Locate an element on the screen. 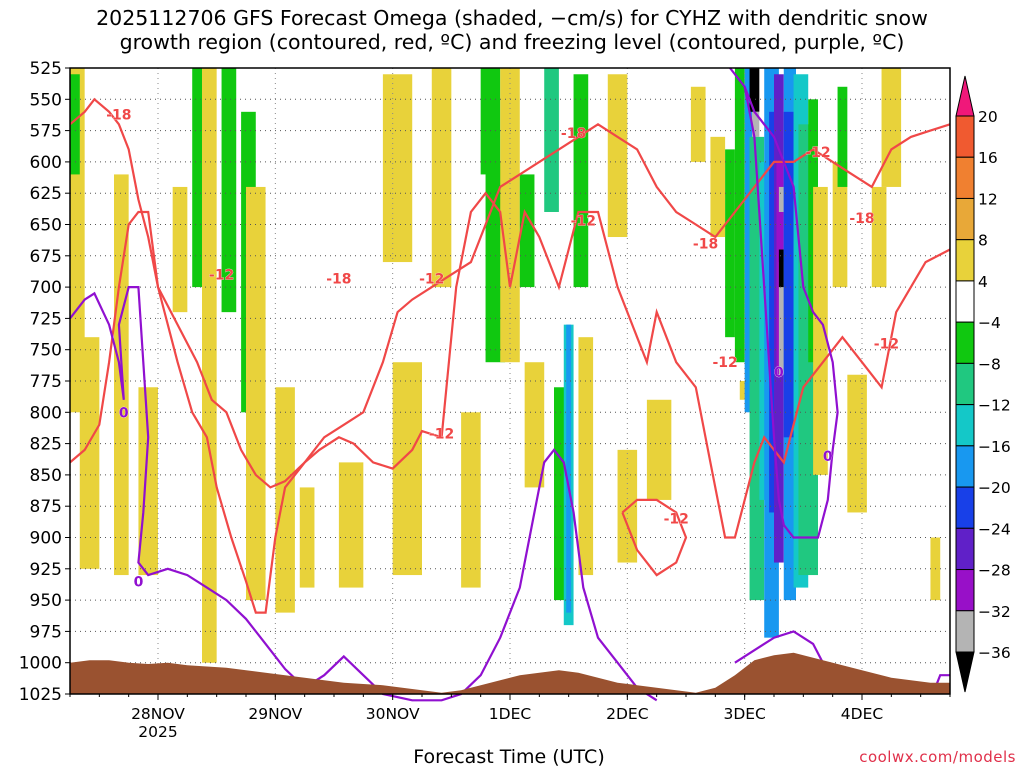  x-tick-label-4: 2DEC is located at coordinates (627, 714).